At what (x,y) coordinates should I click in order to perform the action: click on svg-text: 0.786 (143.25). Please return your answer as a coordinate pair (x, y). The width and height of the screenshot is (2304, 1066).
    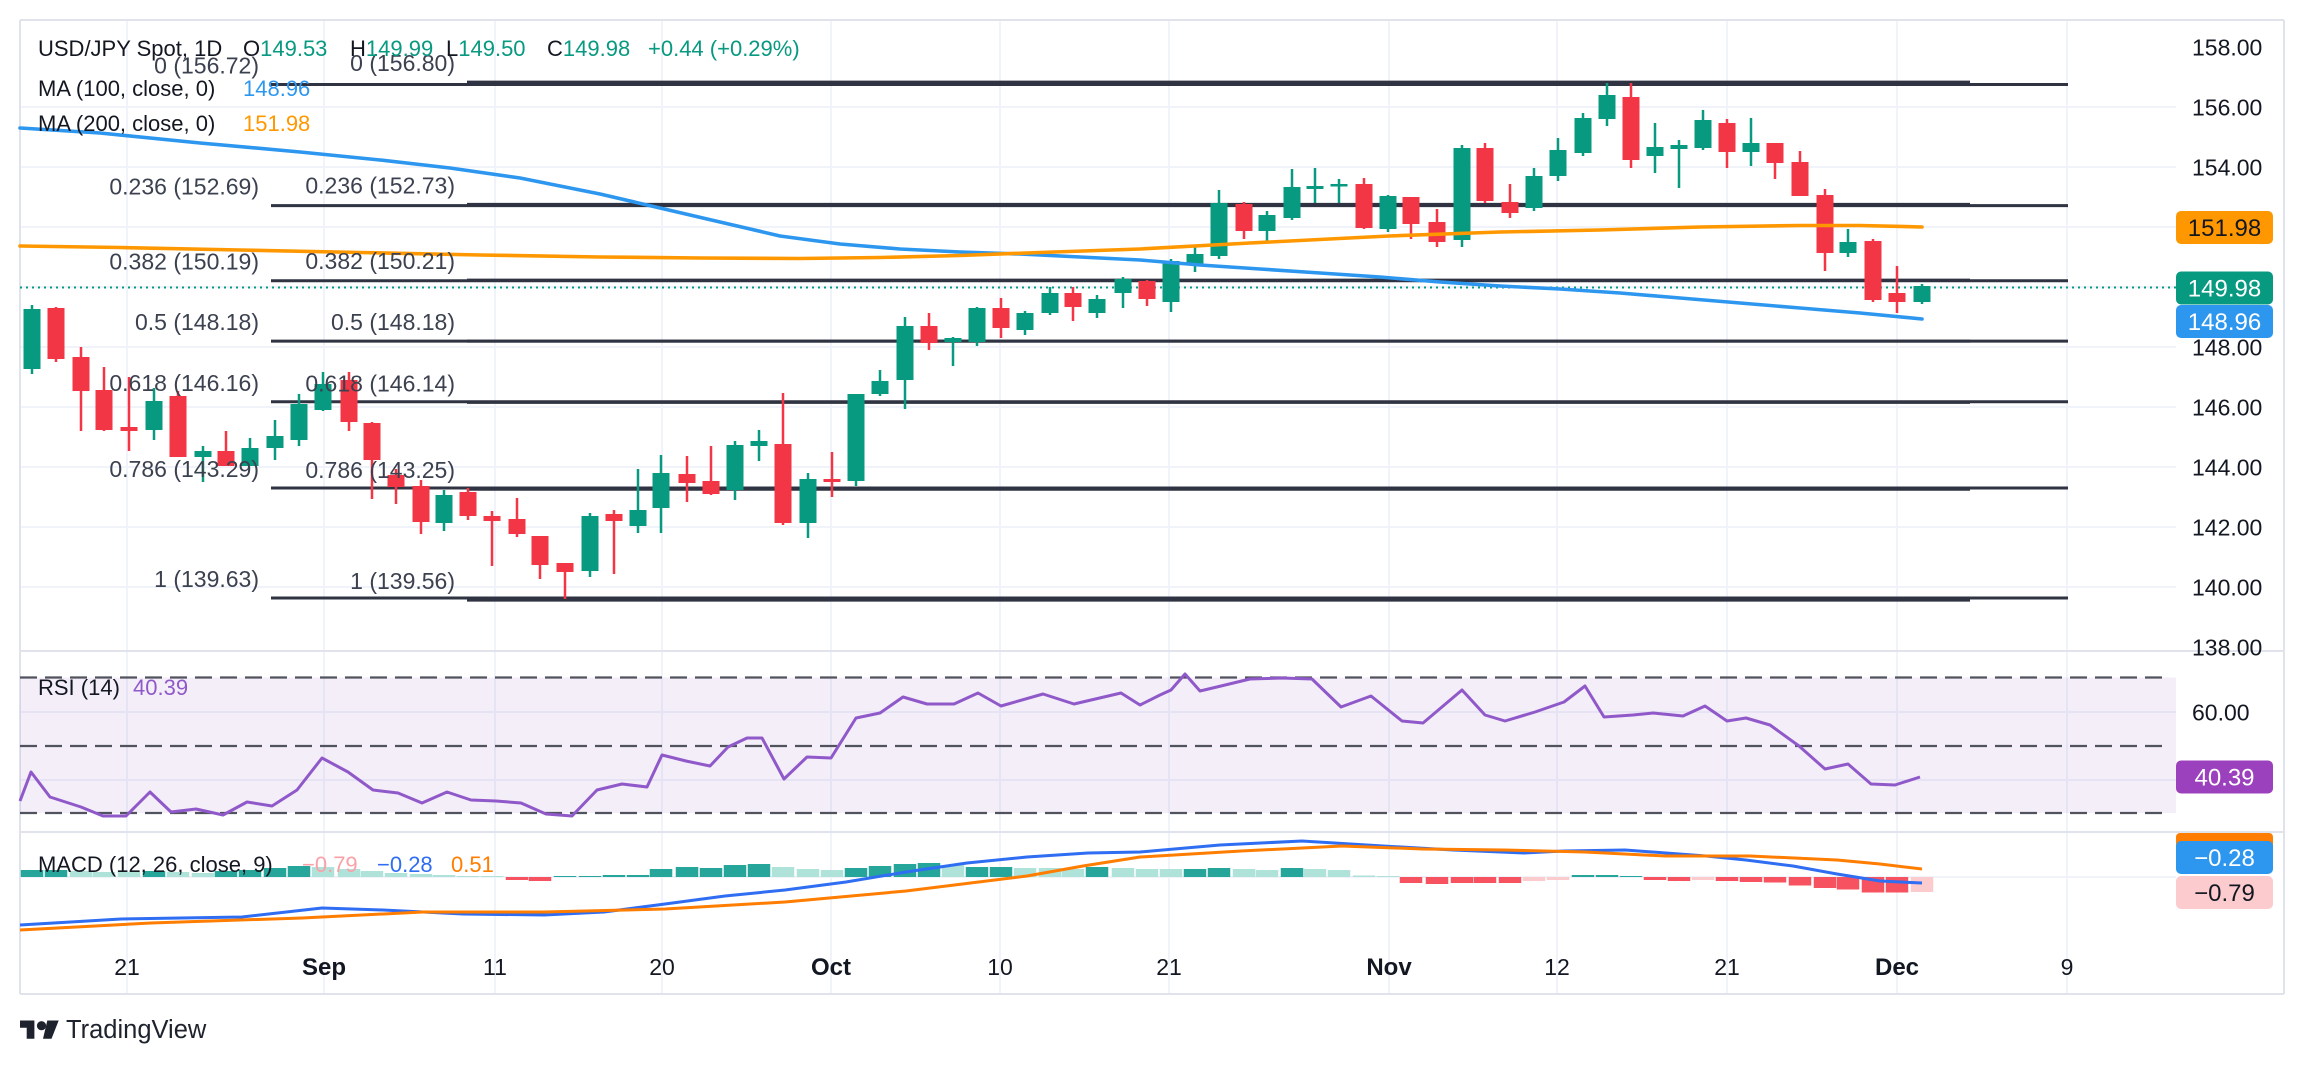
    Looking at the image, I should click on (380, 470).